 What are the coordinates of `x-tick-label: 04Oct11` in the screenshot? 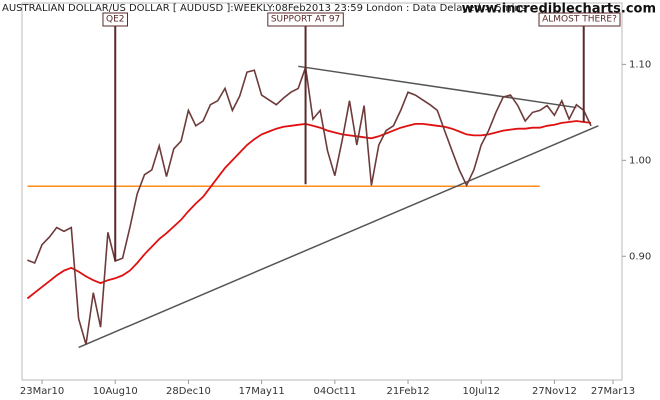 It's located at (334, 391).